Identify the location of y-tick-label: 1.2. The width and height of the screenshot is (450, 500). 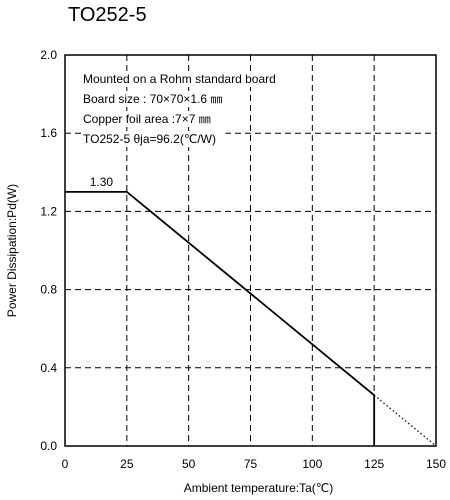
(48, 211).